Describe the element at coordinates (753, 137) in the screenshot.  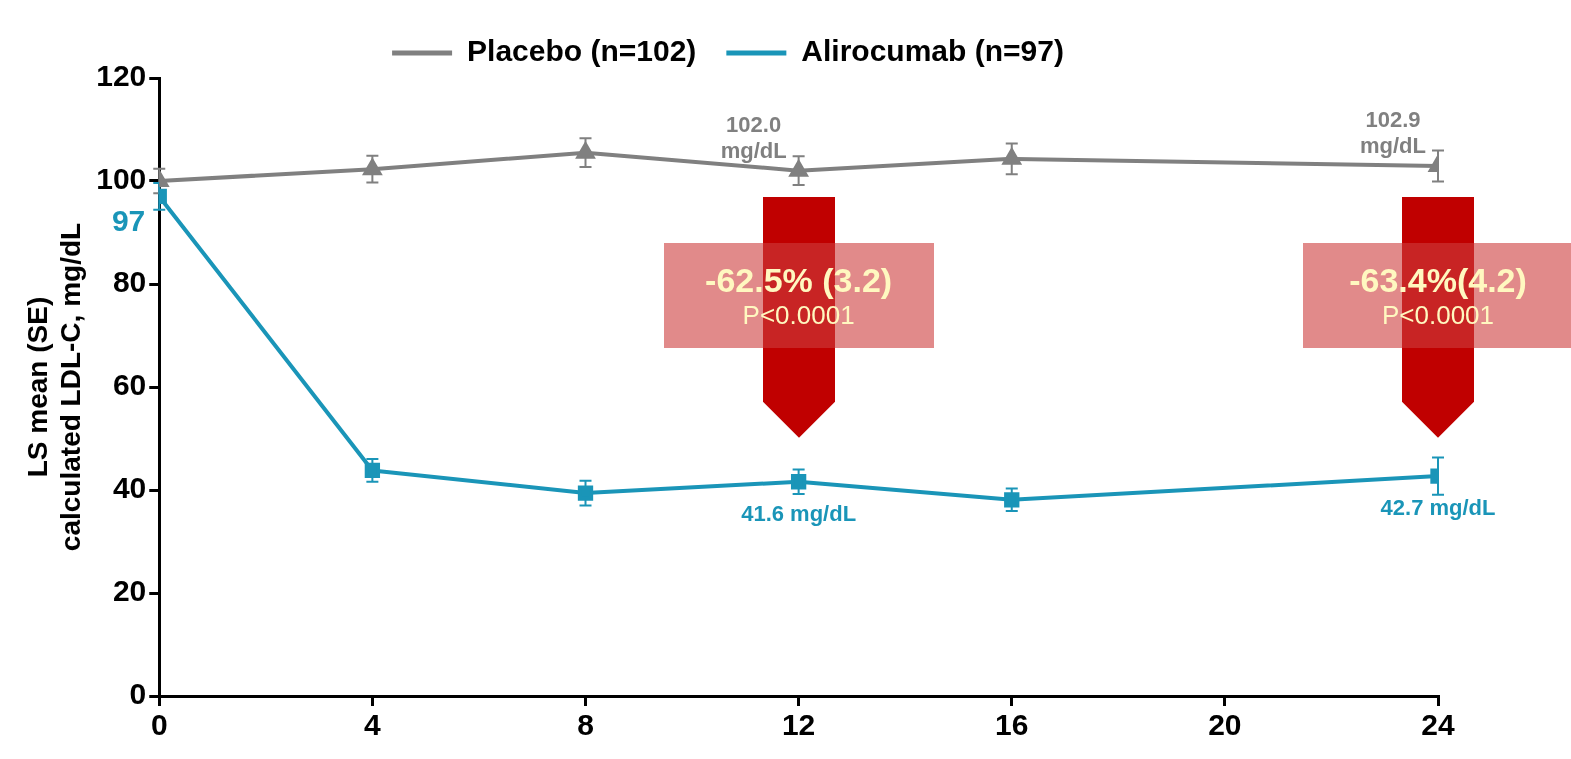
I see `annotation: 102.0 mg/dL` at that location.